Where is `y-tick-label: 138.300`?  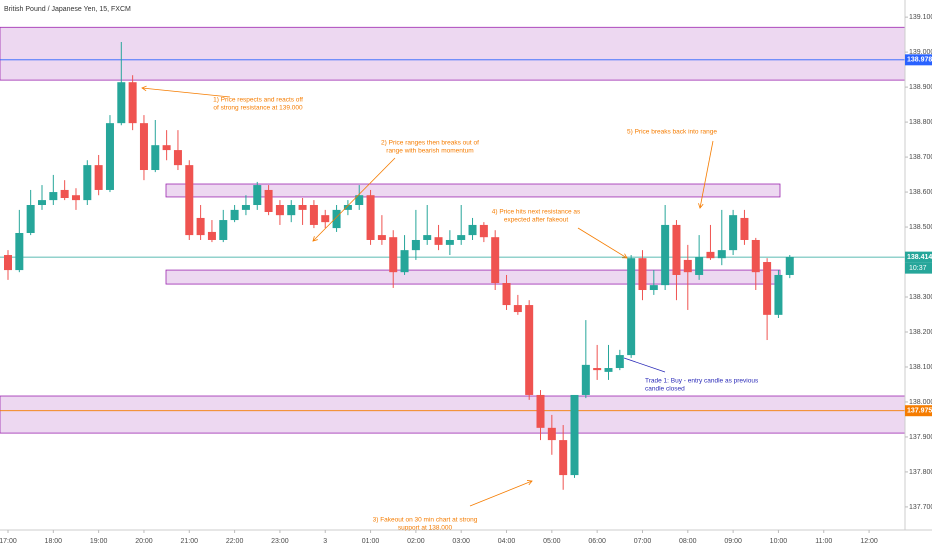 y-tick-label: 138.300 is located at coordinates (920, 297).